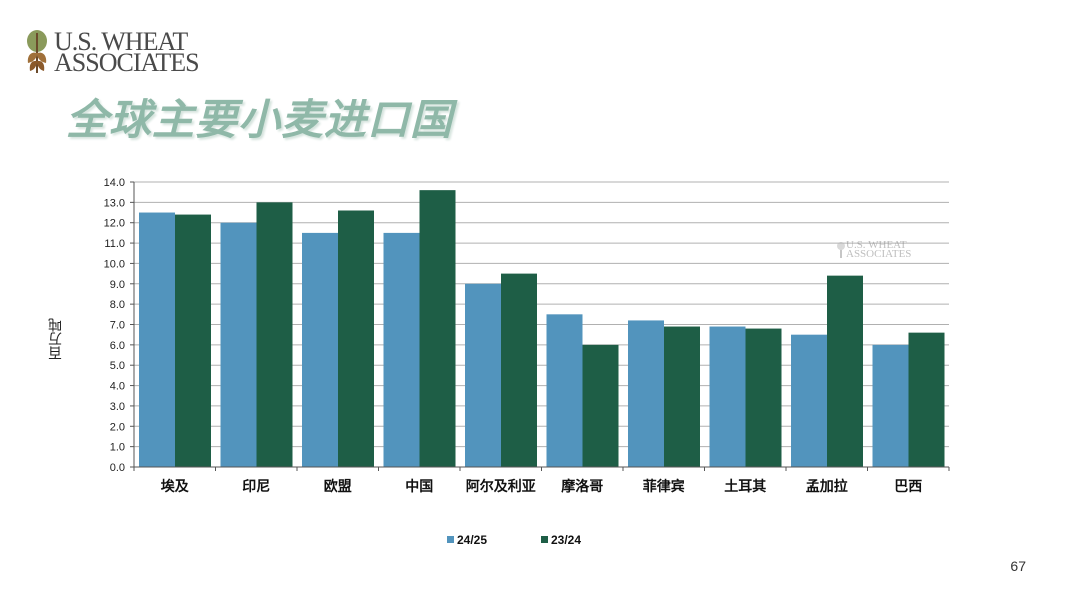 The width and height of the screenshot is (1080, 608). I want to click on y-tick-label: 11.0, so click(114, 244).